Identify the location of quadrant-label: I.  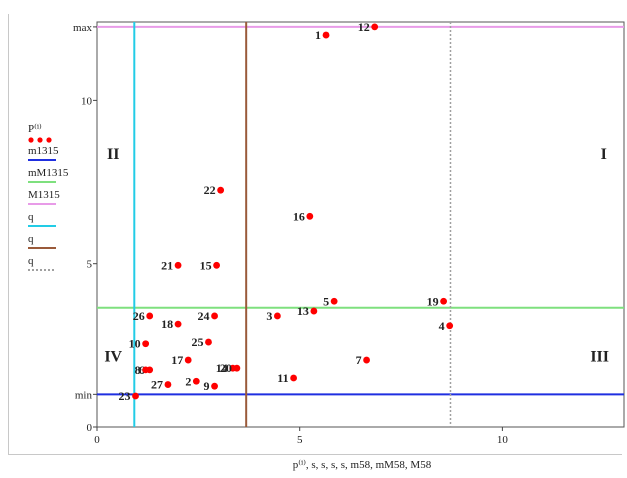
(604, 154).